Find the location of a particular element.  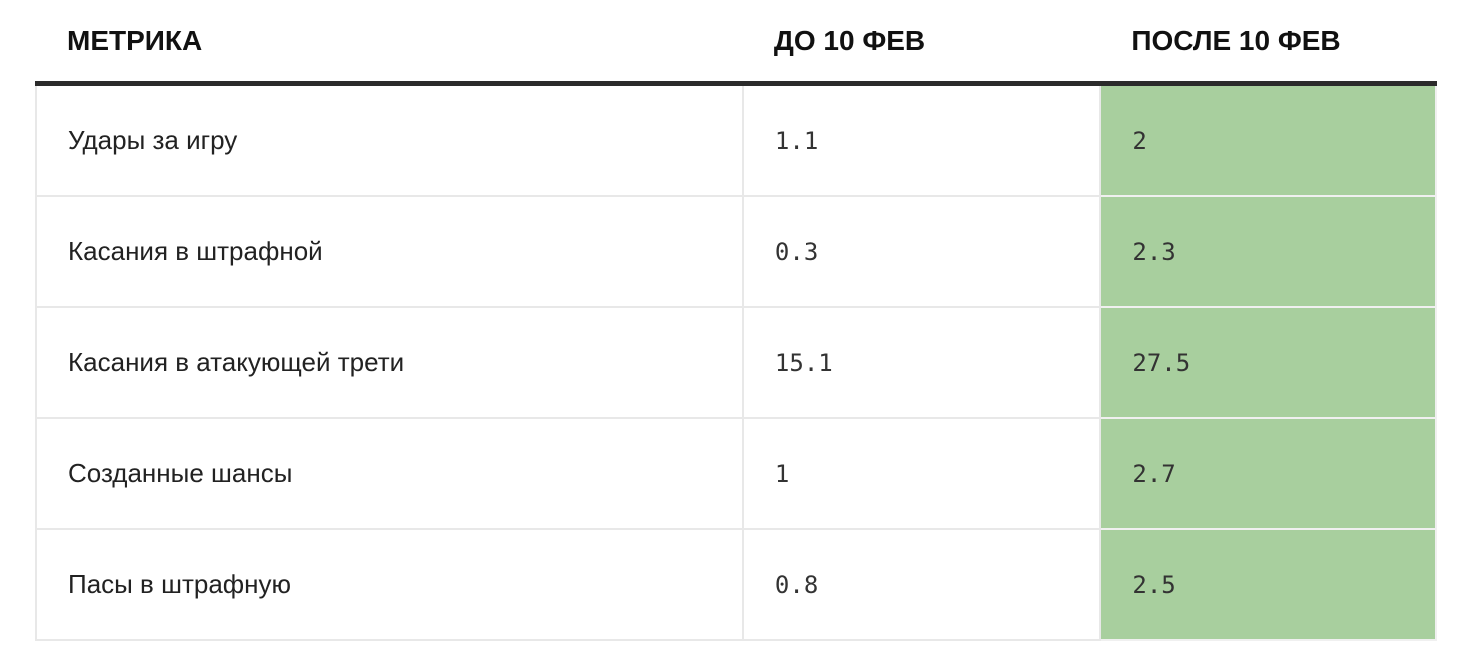

value-cell: 2 is located at coordinates (1268, 139).